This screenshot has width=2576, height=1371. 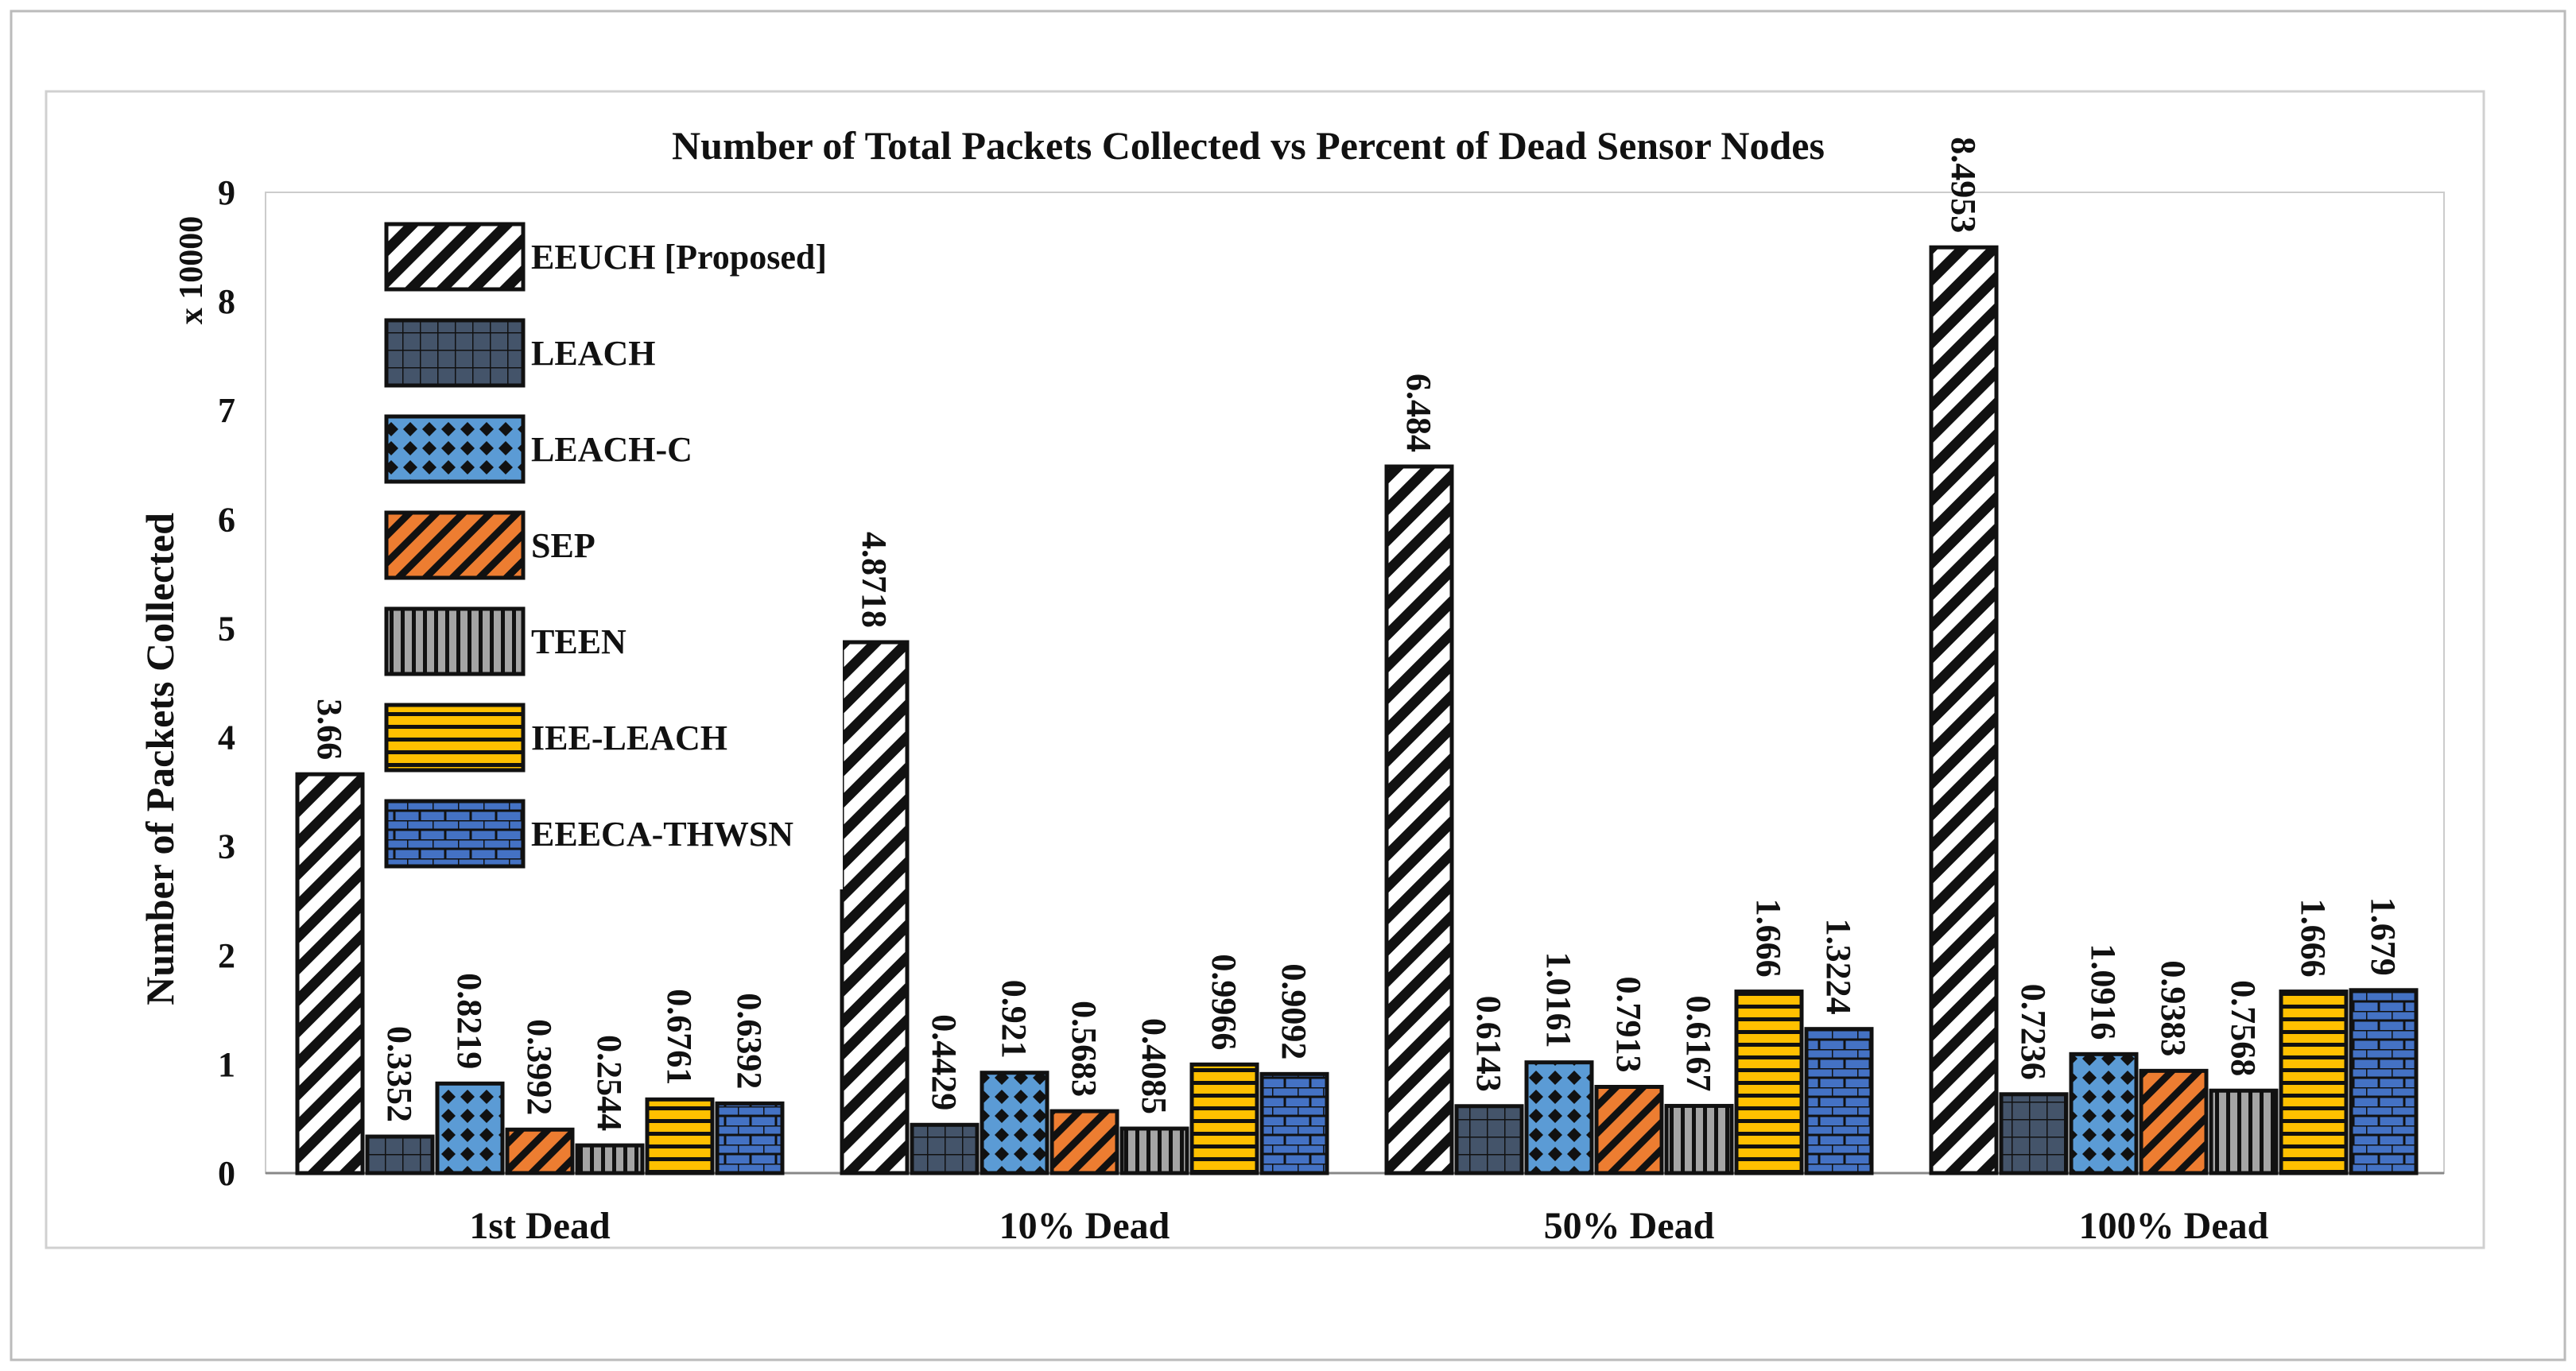 What do you see at coordinates (227, 1173) in the screenshot?
I see `y-tick-label: 0` at bounding box center [227, 1173].